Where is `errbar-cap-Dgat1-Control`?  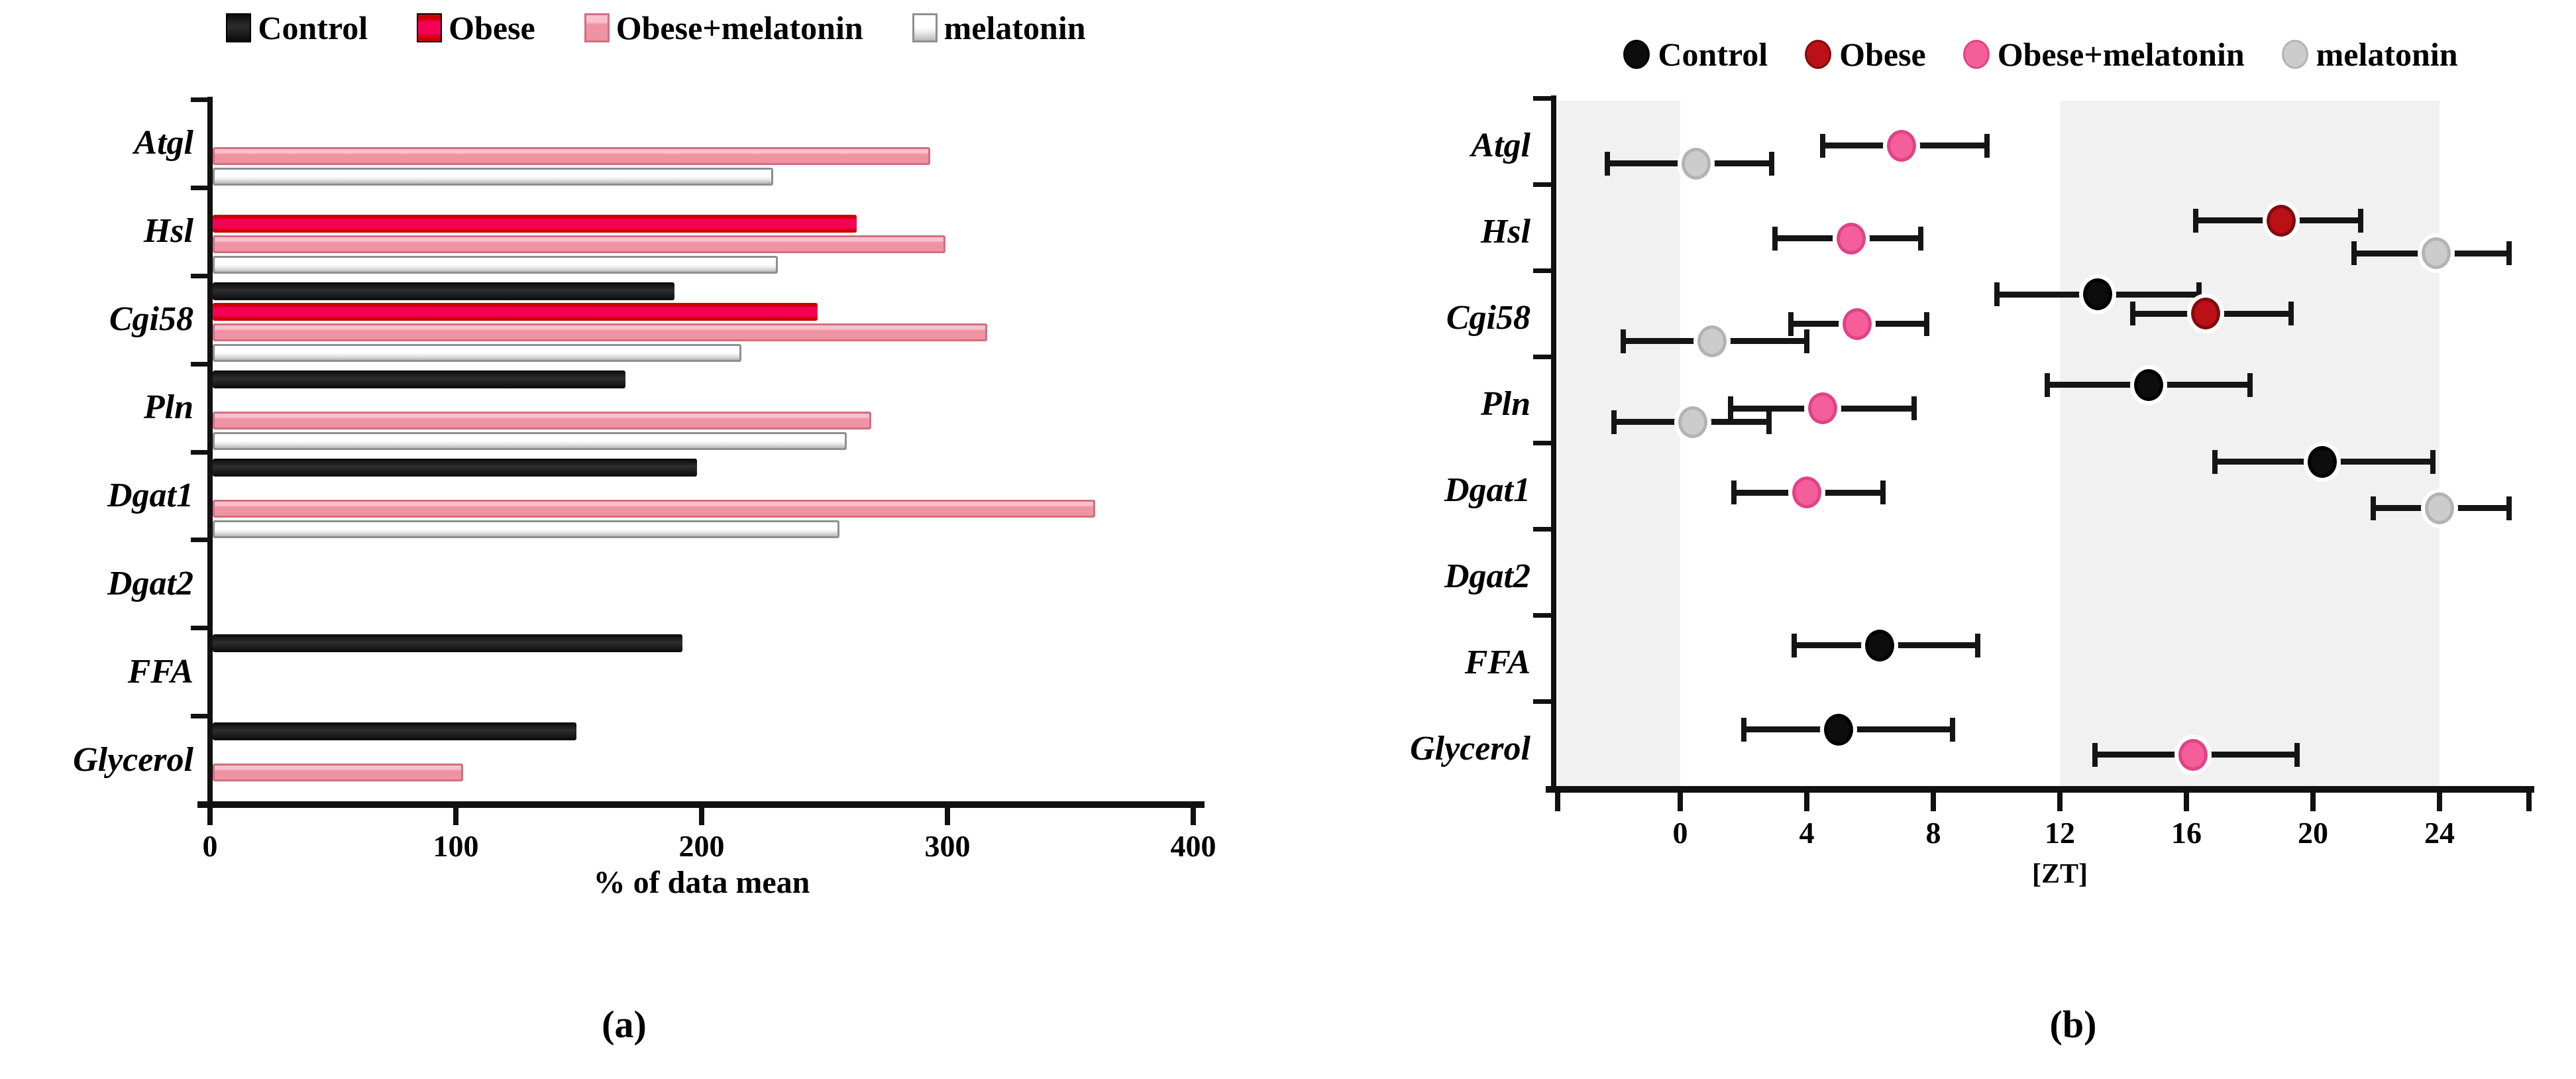
errbar-cap-Dgat1-Control is located at coordinates (2215, 462).